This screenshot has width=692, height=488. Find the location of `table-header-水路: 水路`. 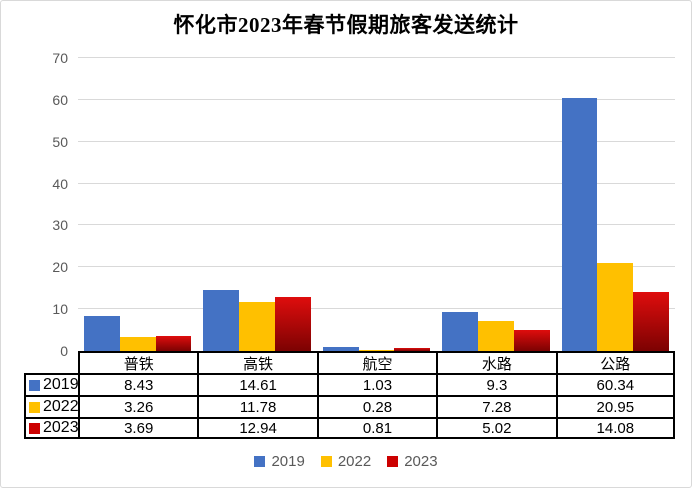

table-header-水路: 水路 is located at coordinates (496, 362).